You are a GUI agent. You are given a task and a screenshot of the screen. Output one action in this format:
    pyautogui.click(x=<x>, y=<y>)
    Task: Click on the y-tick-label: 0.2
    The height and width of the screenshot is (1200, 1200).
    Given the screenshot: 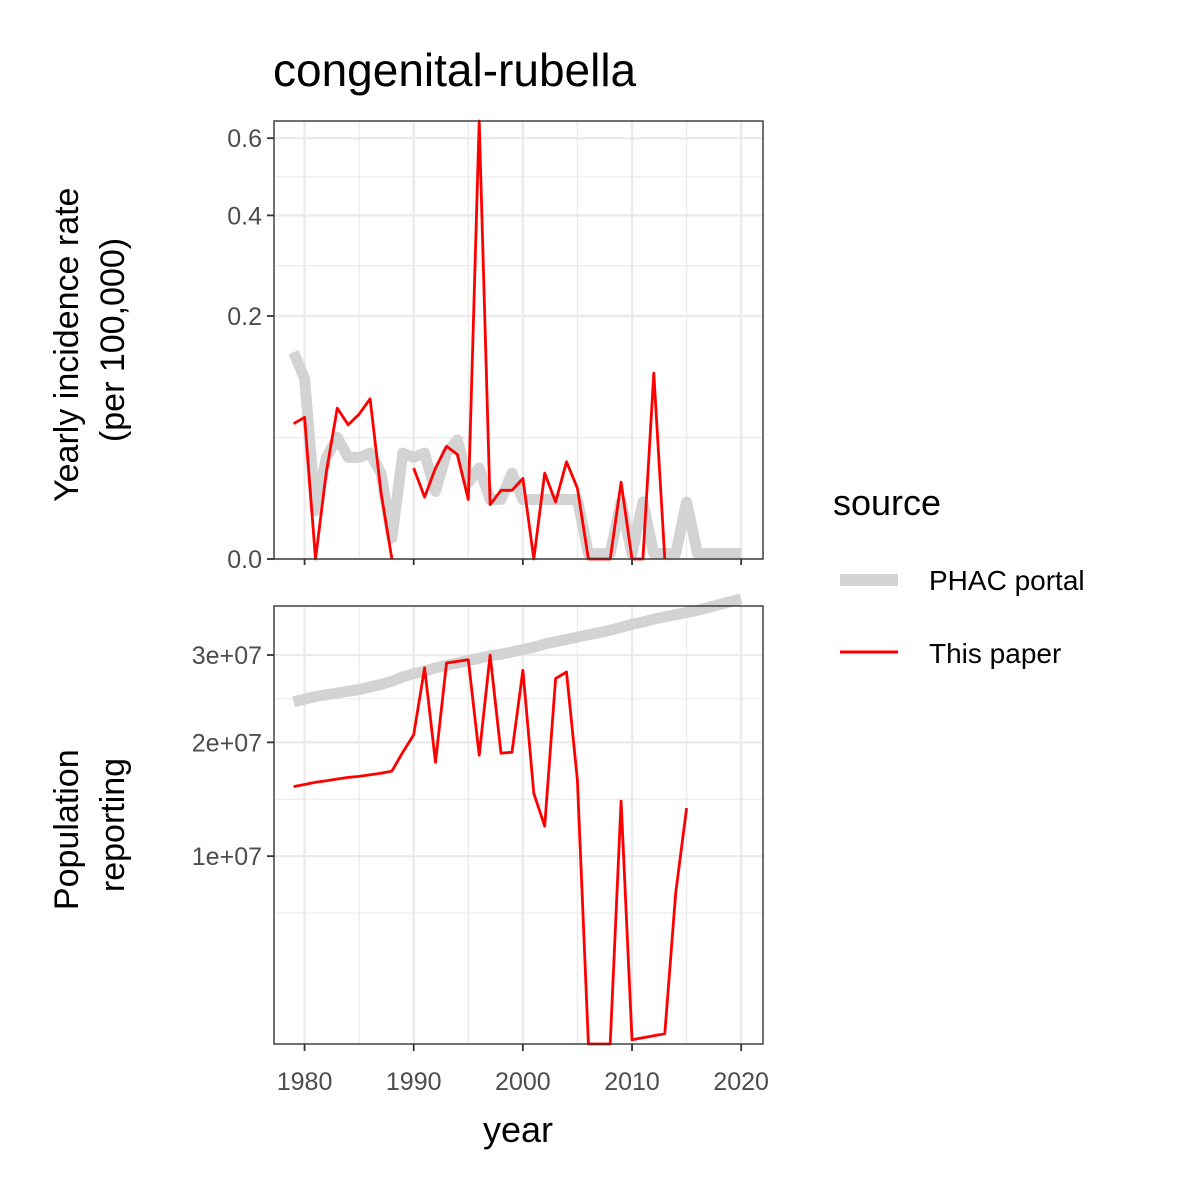 What is the action you would take?
    pyautogui.click(x=244, y=317)
    